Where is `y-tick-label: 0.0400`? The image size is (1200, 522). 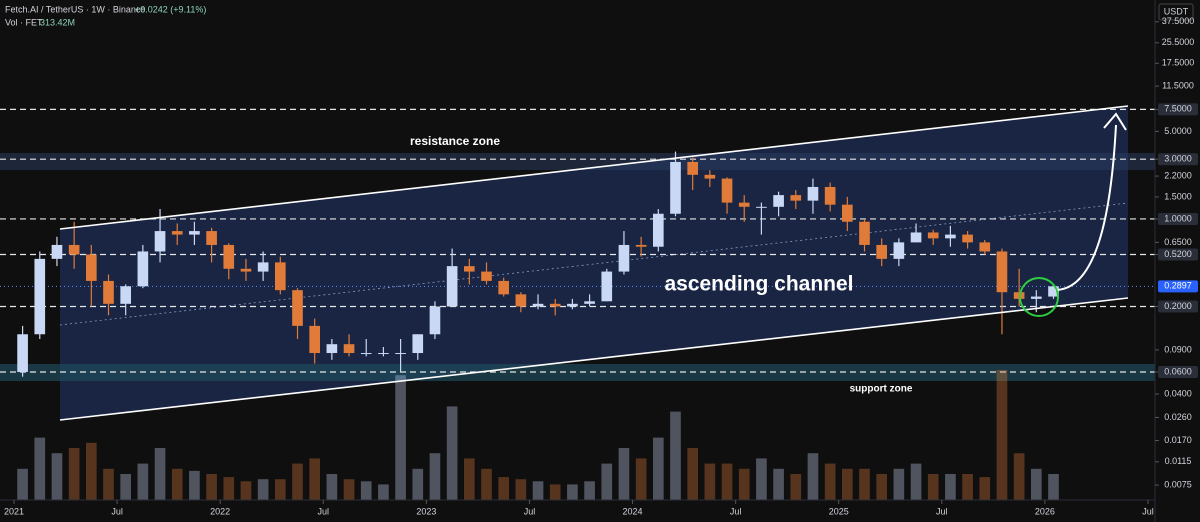 y-tick-label: 0.0400 is located at coordinates (1178, 393).